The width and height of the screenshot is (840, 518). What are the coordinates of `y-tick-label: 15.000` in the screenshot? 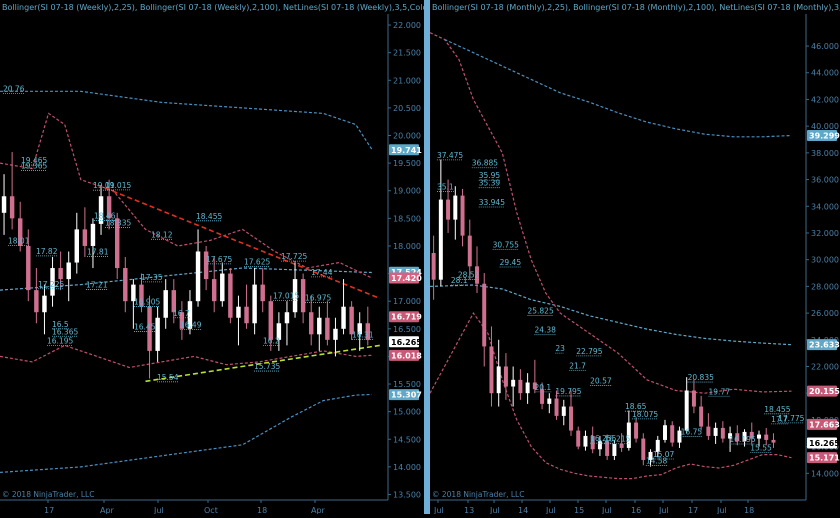 It's located at (407, 412).